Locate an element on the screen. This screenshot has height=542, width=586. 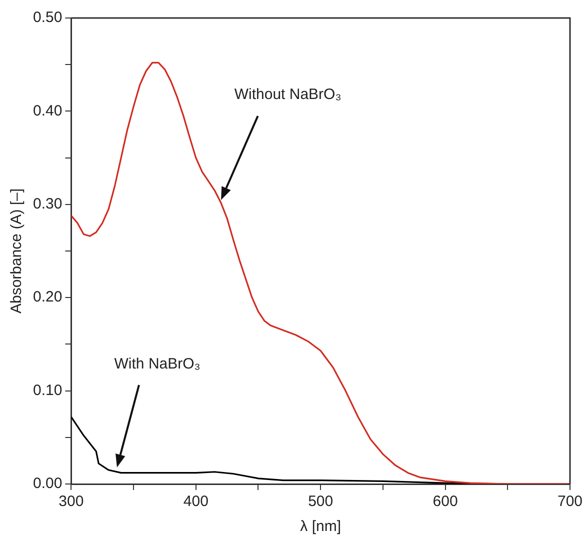
x-tick-label: 400 is located at coordinates (195, 501).